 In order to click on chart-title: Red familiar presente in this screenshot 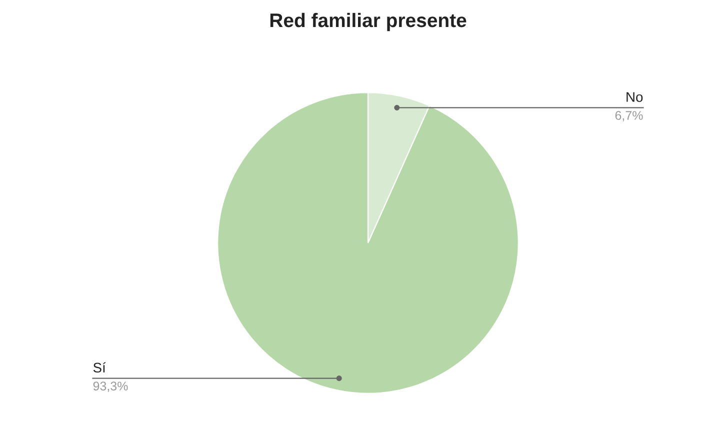, I will do `click(368, 22)`.